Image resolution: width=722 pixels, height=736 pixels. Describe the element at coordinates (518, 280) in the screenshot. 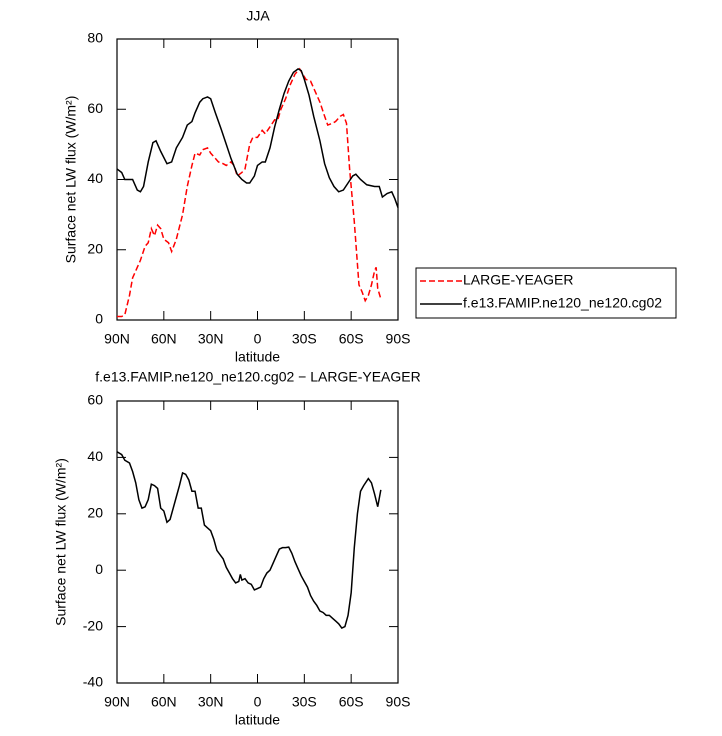

I see `legend-label: LARGE-YEAGER` at that location.